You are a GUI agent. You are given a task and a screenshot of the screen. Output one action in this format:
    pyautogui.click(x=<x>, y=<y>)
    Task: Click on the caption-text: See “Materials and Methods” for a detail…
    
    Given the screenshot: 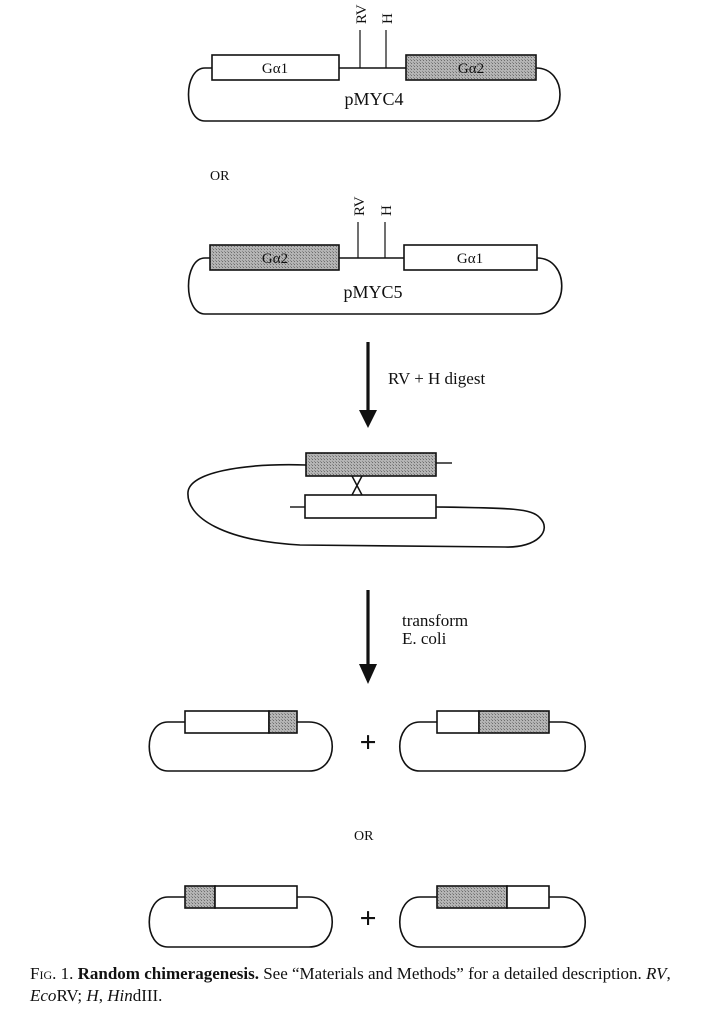 What is the action you would take?
    pyautogui.click(x=452, y=973)
    